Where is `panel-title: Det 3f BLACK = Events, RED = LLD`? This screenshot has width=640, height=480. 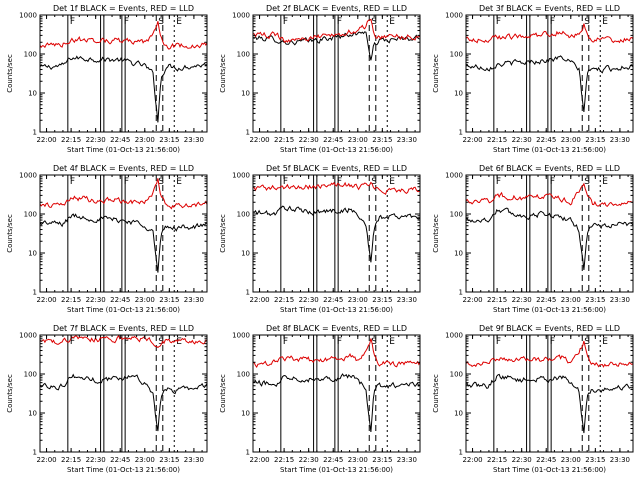
panel-title: Det 3f BLACK = Events, RED = LLD is located at coordinates (549, 8).